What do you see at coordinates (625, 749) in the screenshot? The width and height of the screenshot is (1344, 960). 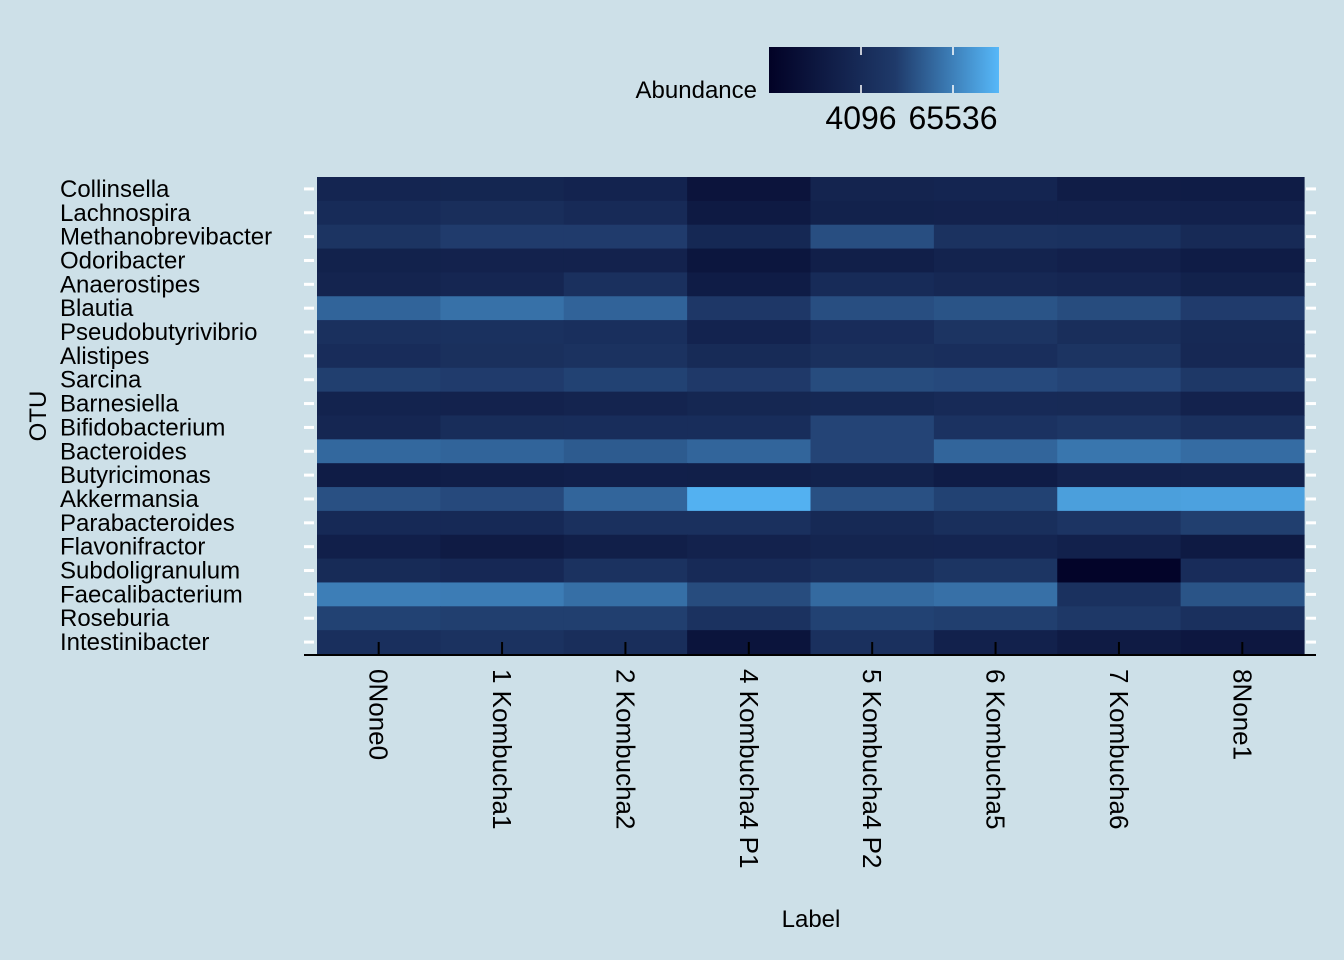 I see `x-tick-label: 2 Kombucha2` at bounding box center [625, 749].